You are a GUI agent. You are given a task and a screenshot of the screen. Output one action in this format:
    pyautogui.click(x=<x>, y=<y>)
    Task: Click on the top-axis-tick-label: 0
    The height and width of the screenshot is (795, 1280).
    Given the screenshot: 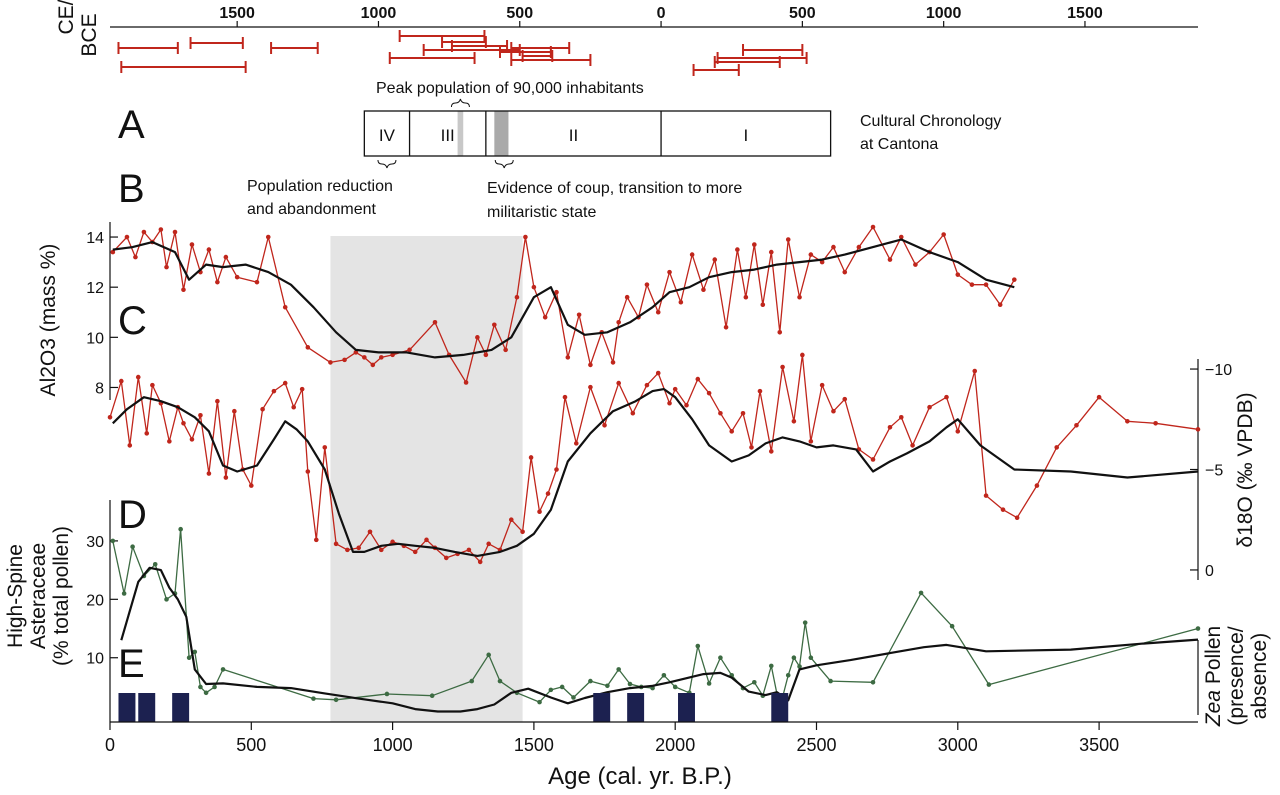 What is the action you would take?
    pyautogui.click(x=661, y=13)
    